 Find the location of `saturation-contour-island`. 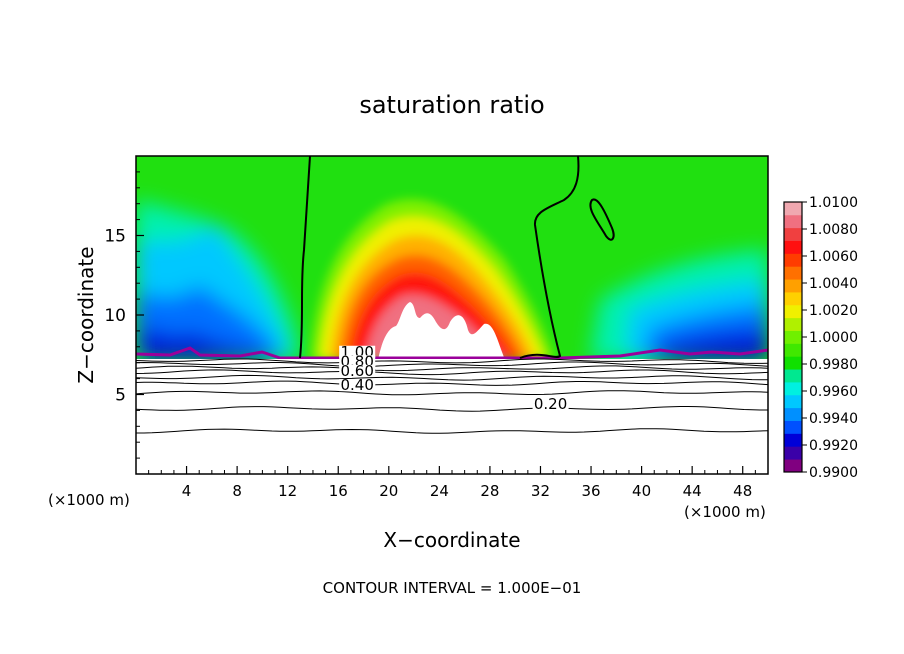

saturation-contour-island is located at coordinates (602, 219).